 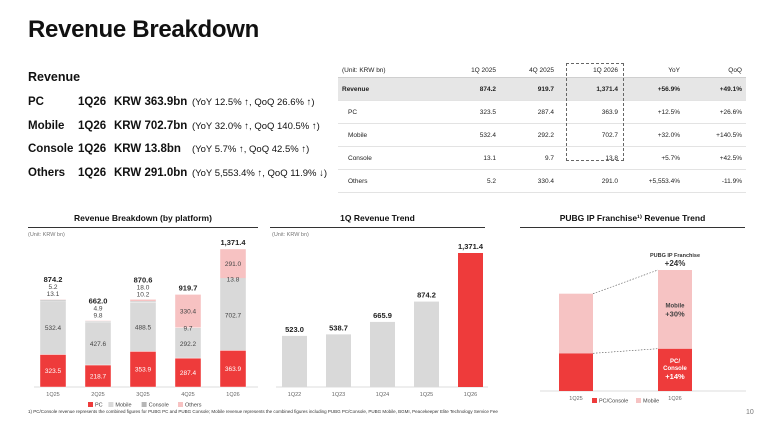 What do you see at coordinates (143, 294) in the screenshot?
I see `chart1-label-console: 10.2` at bounding box center [143, 294].